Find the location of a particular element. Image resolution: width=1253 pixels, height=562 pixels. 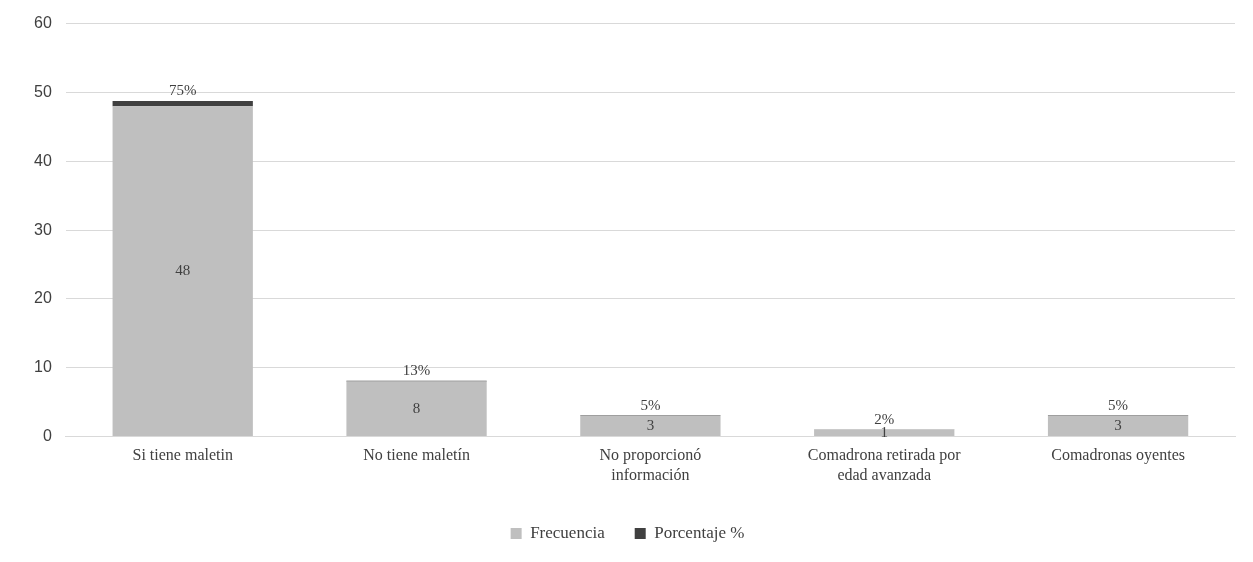

x-tick-label: No tiene maletín is located at coordinates (416, 455).